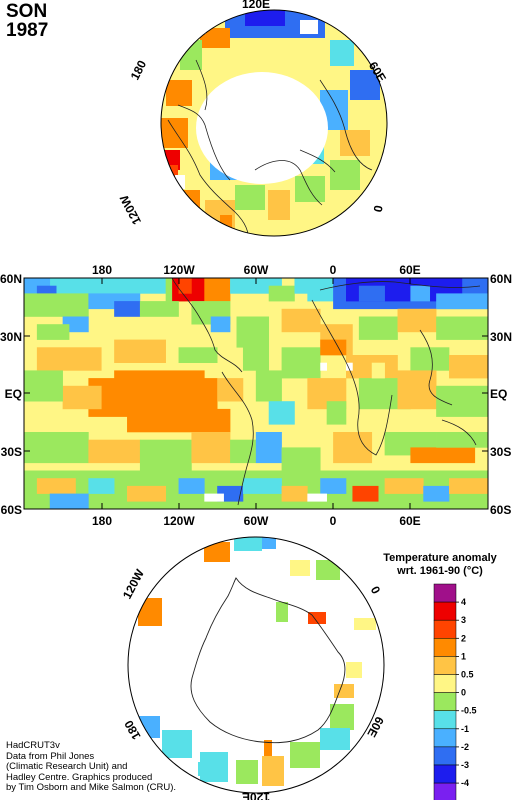  I want to click on legend-title-line2: wrt. 1961-90 (°C), so click(440, 571).